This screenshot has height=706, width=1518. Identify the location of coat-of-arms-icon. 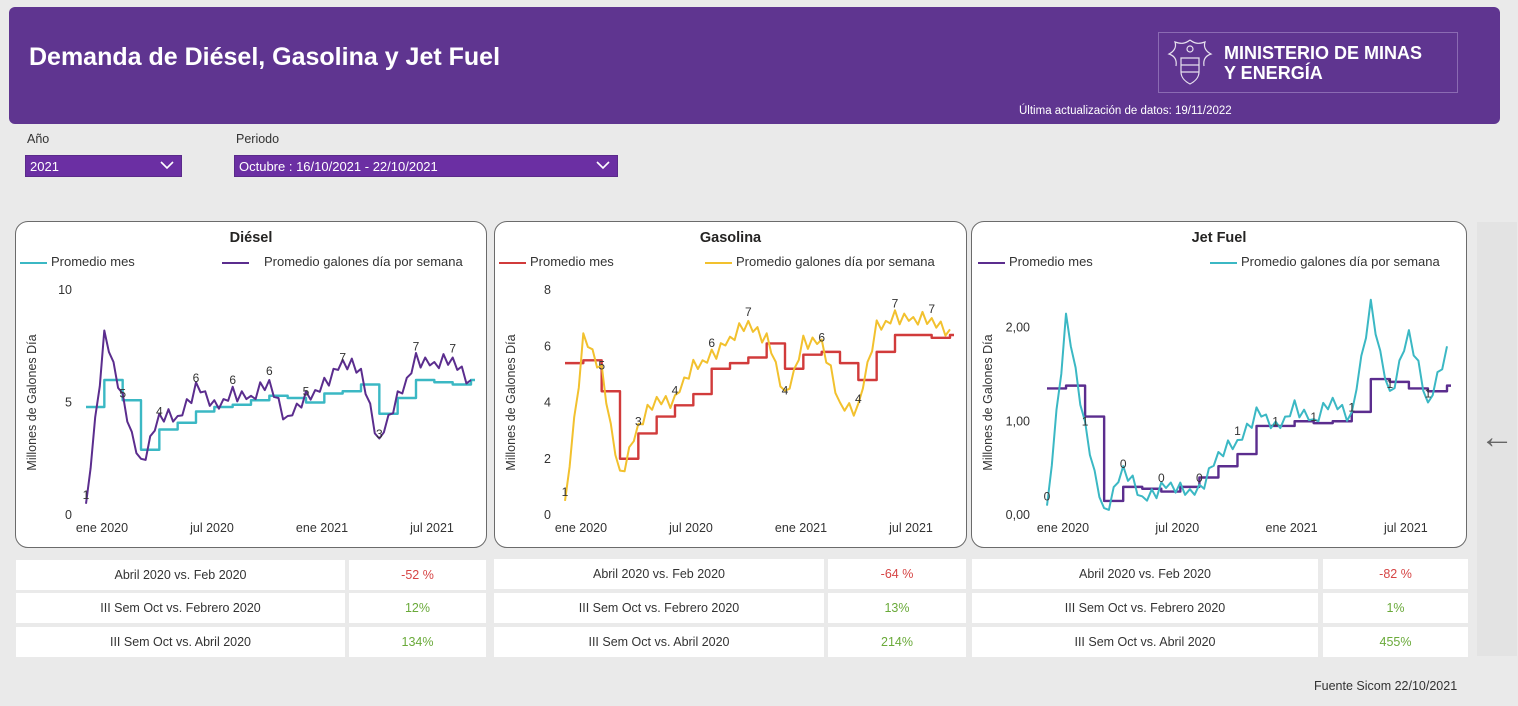
(1190, 62).